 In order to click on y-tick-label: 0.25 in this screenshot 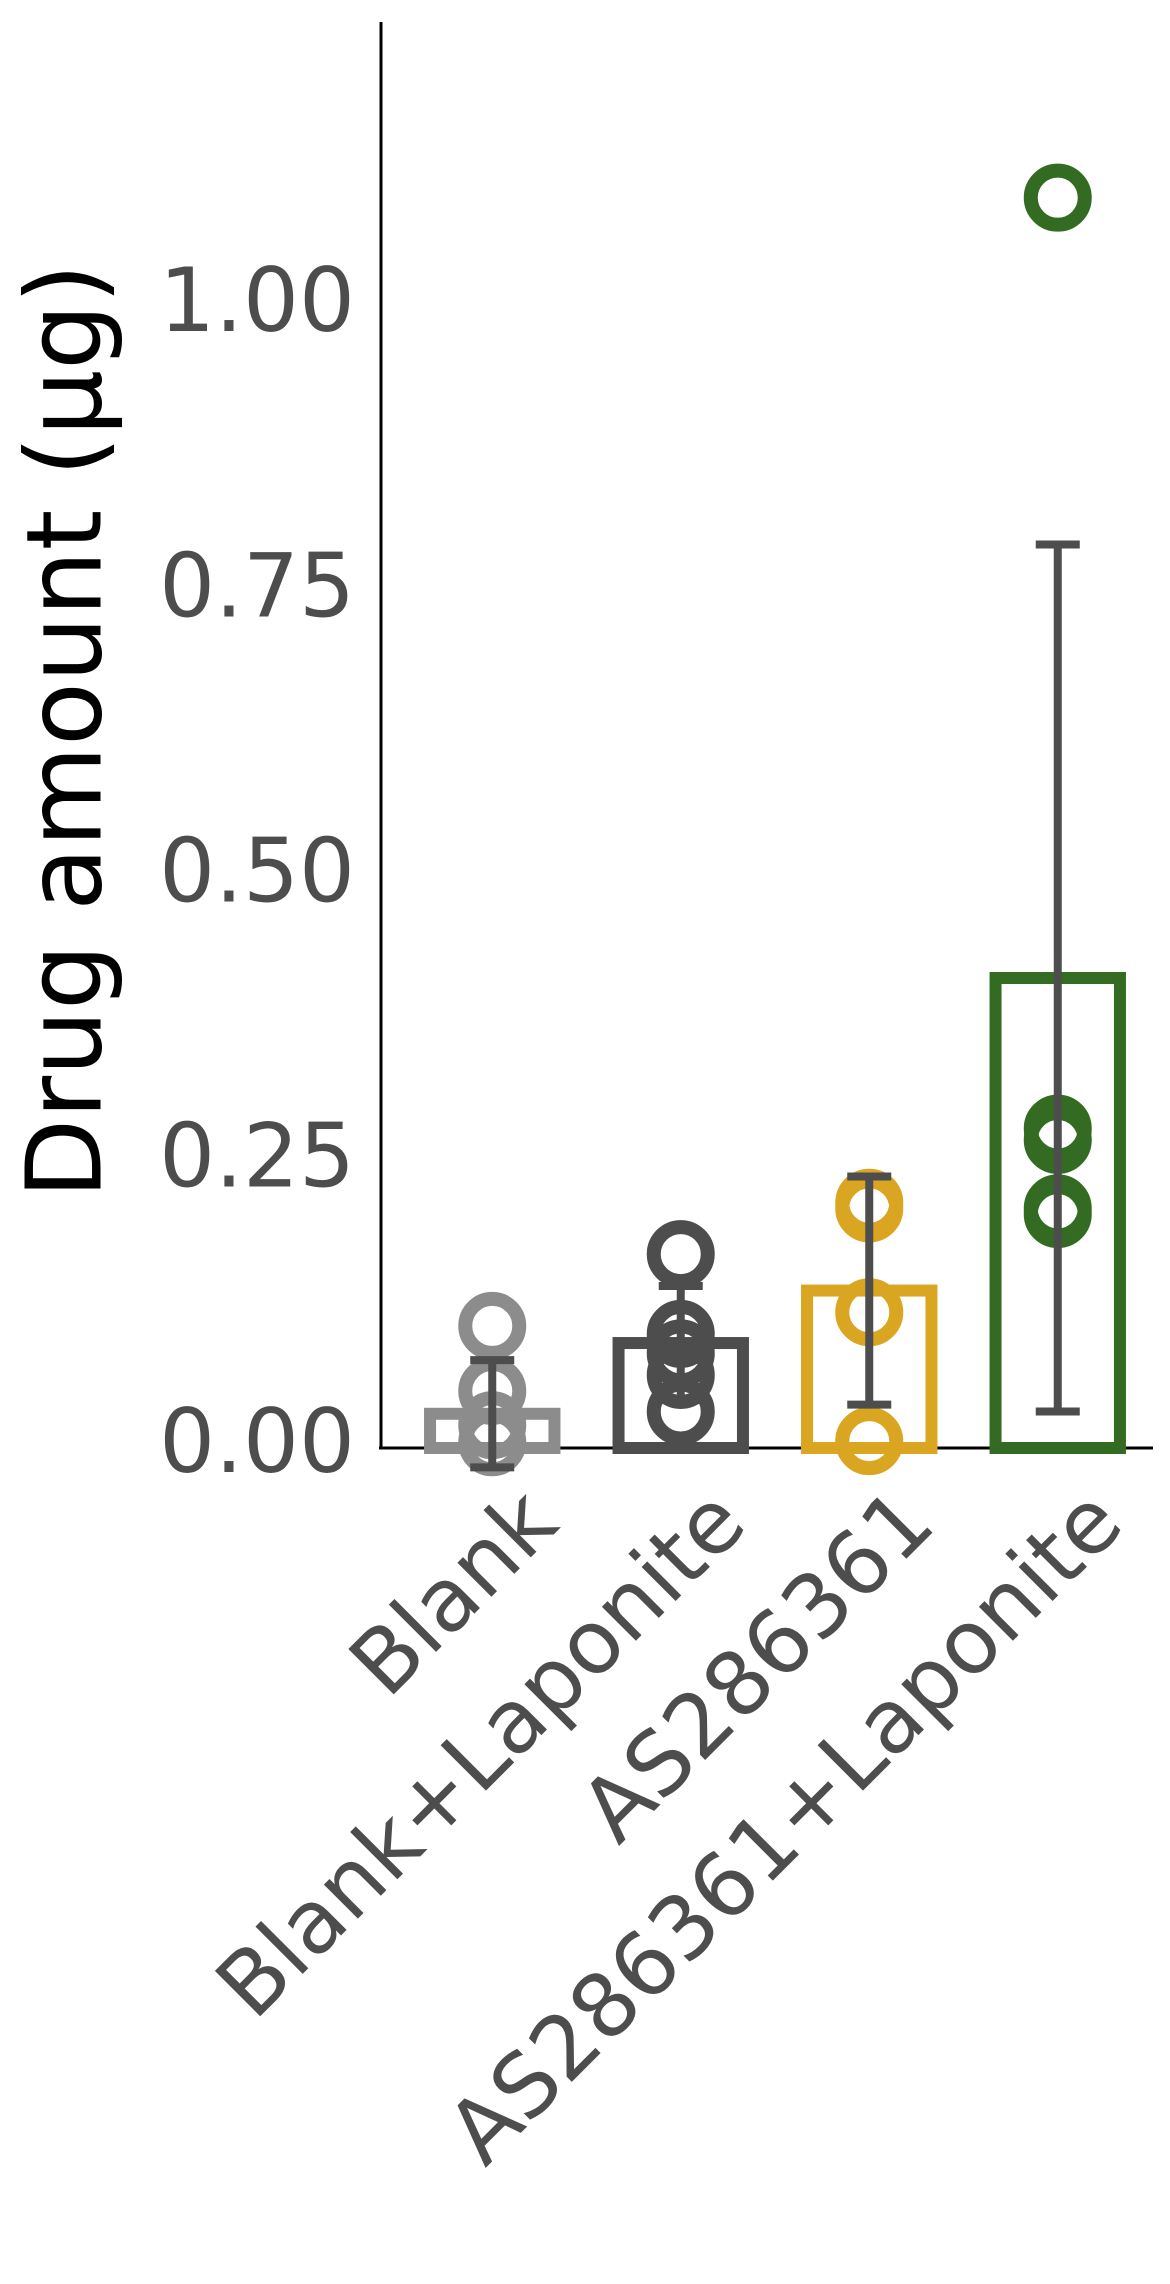, I will do `click(257, 1156)`.